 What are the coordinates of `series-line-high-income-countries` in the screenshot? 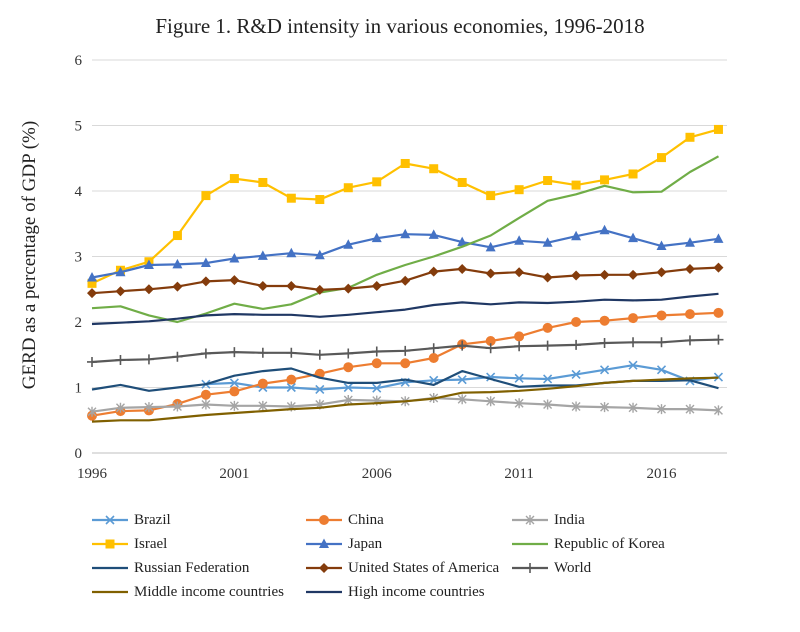 It's located at (405, 309).